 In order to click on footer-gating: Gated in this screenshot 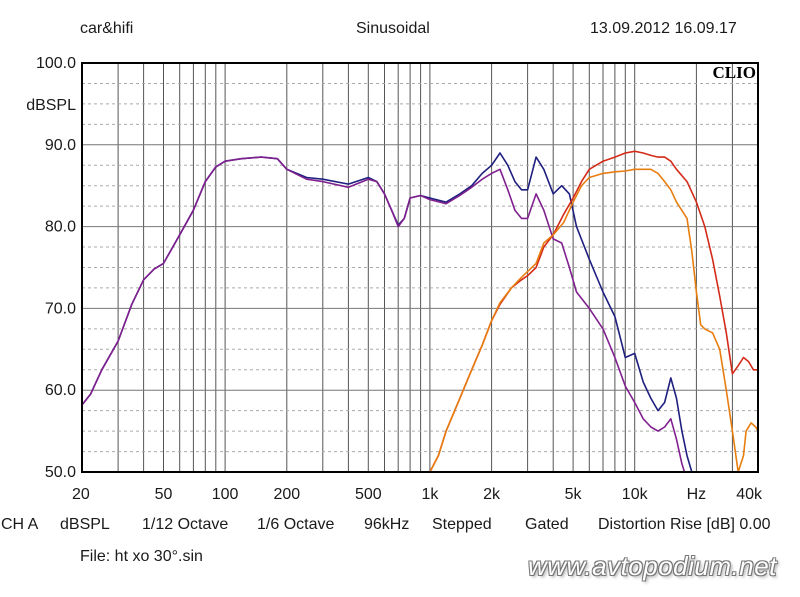, I will do `click(547, 524)`.